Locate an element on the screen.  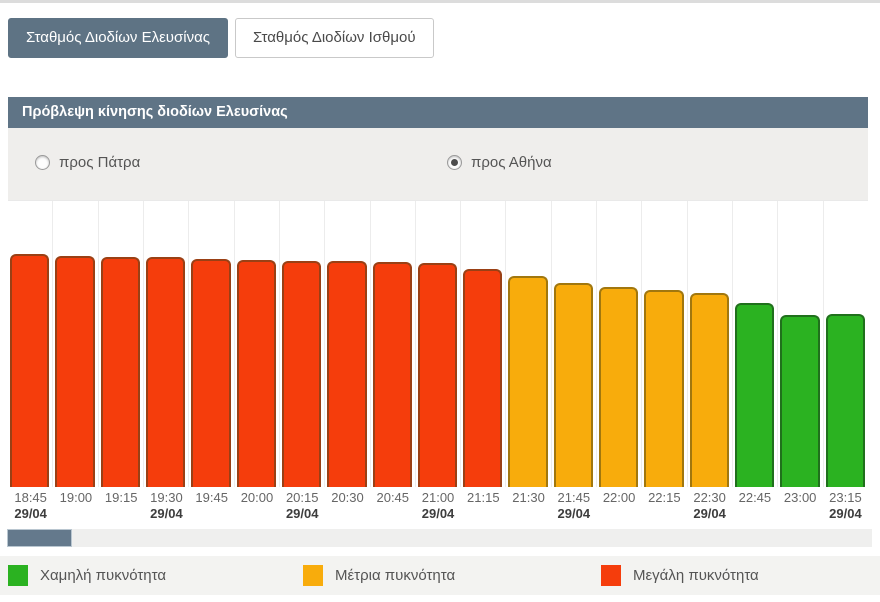
bar-20:00 is located at coordinates (256, 373).